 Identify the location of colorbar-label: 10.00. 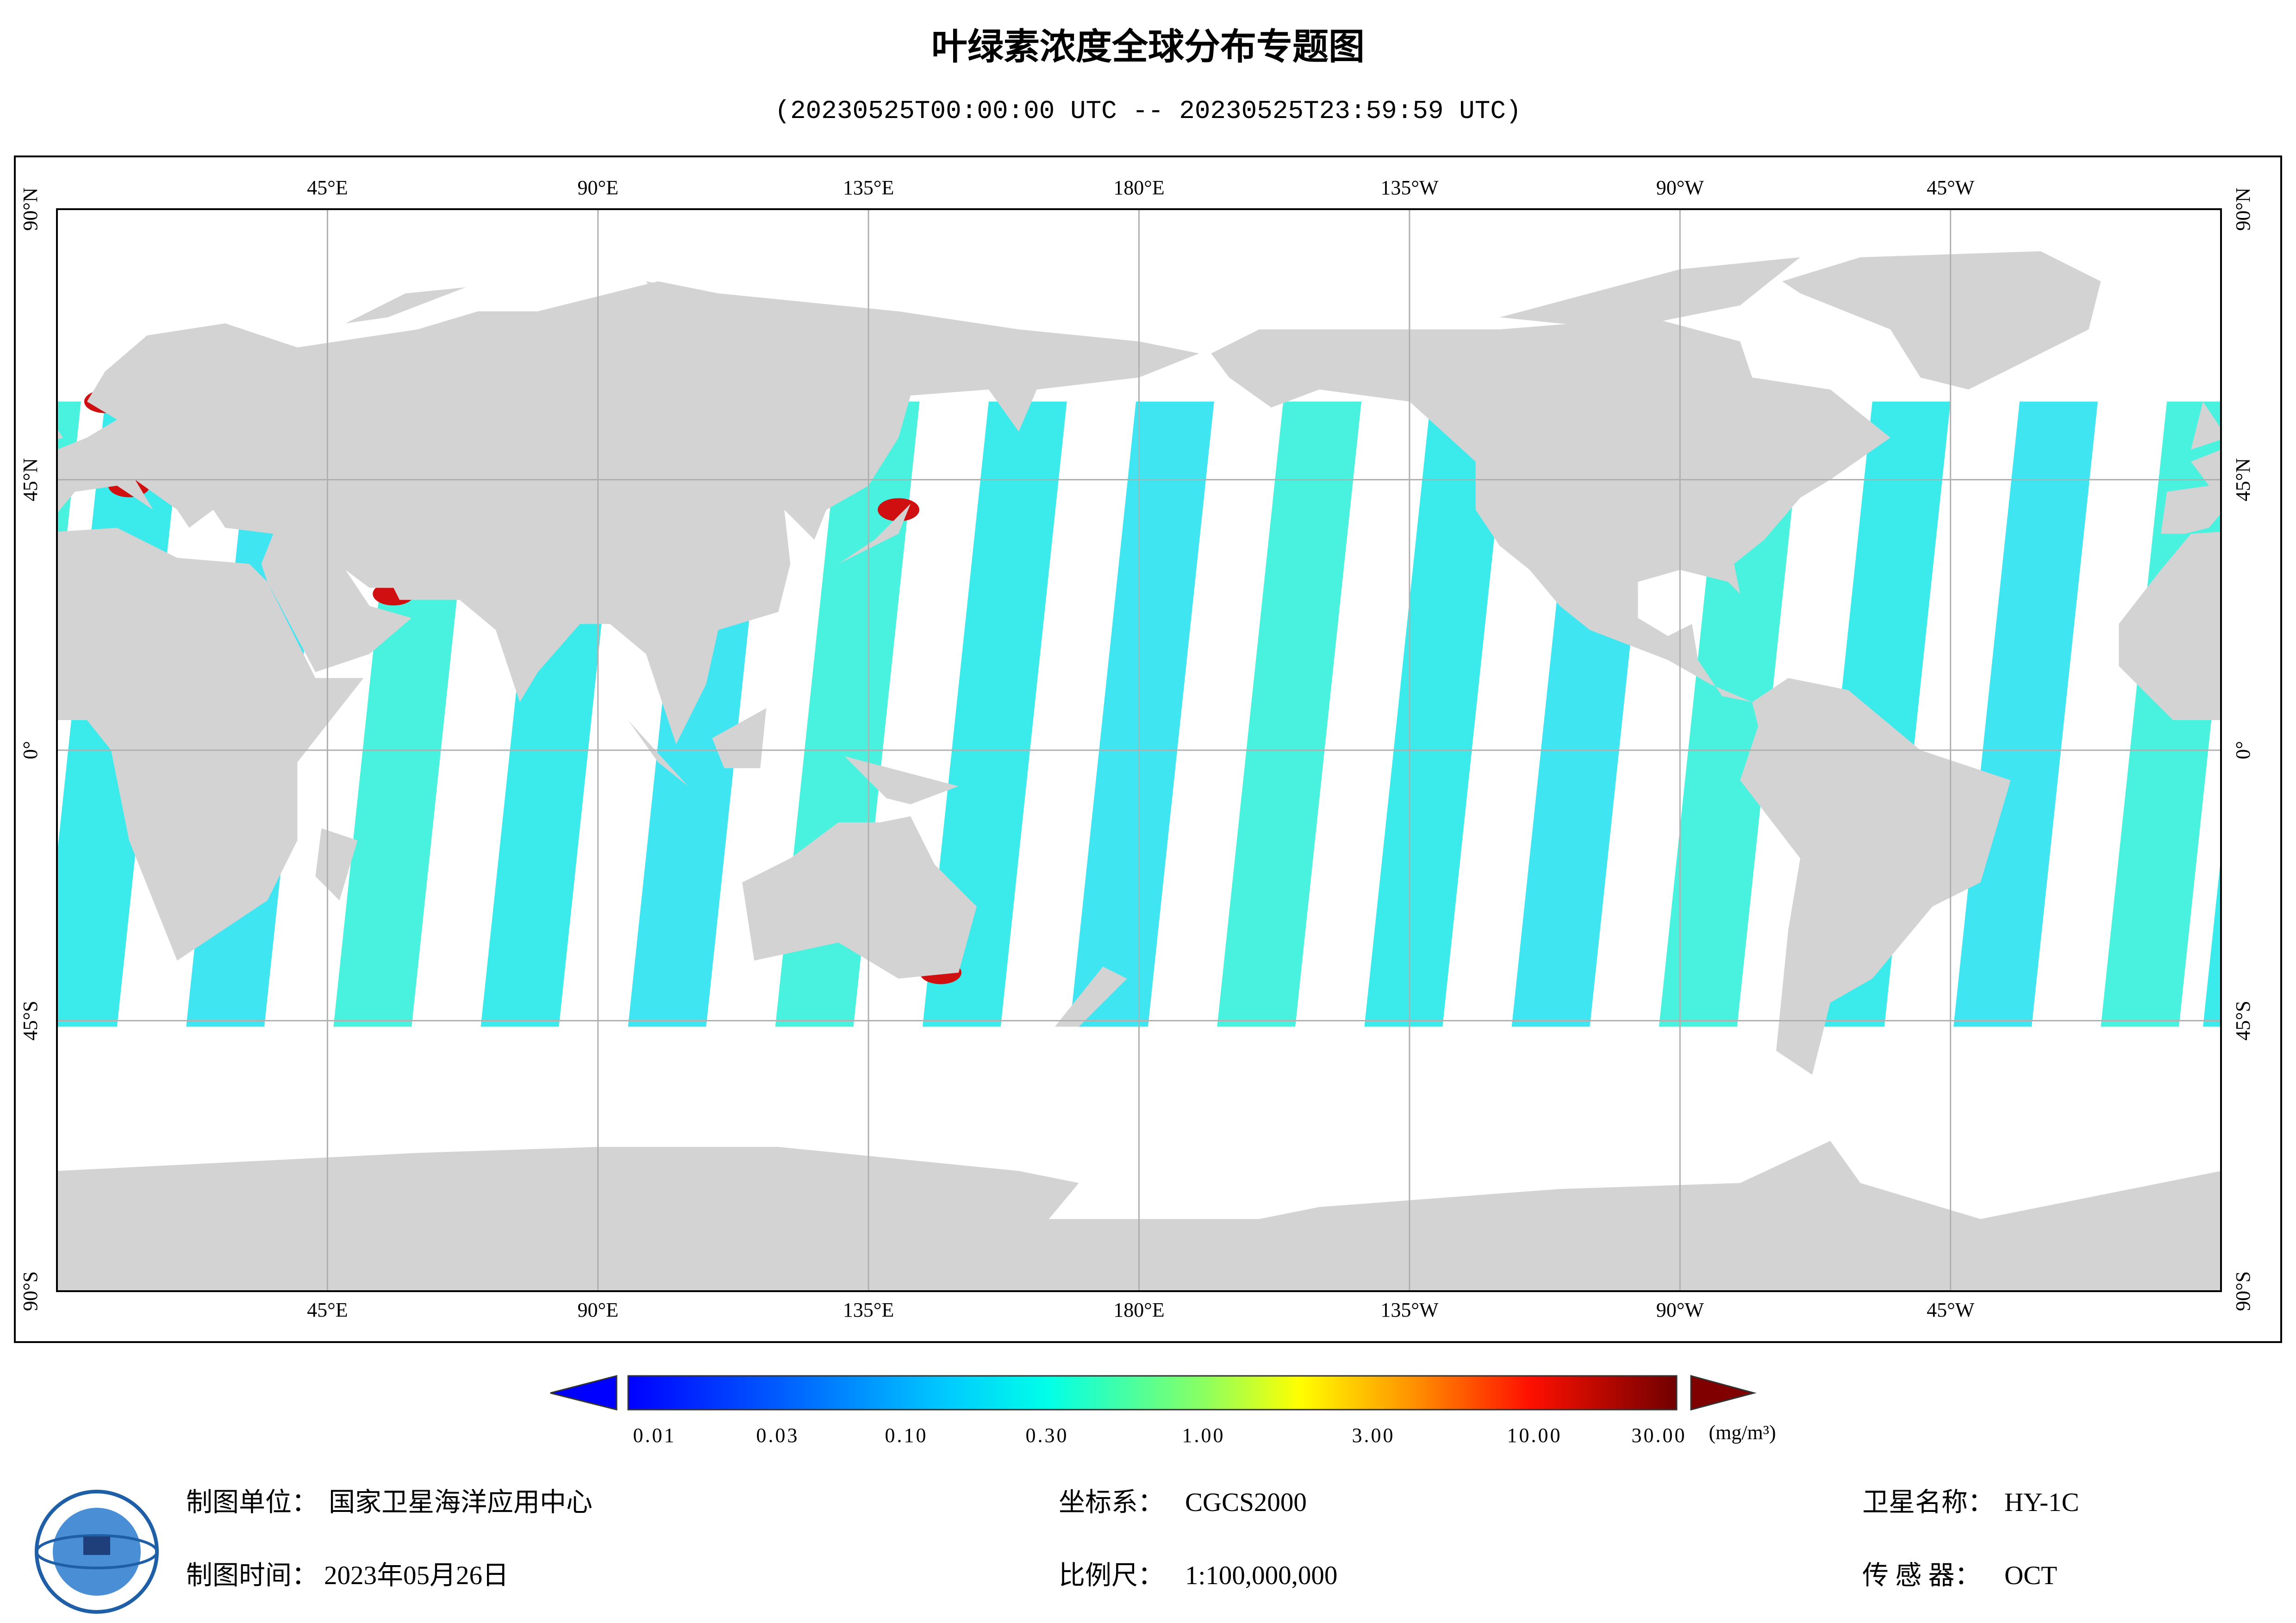
(1534, 1435).